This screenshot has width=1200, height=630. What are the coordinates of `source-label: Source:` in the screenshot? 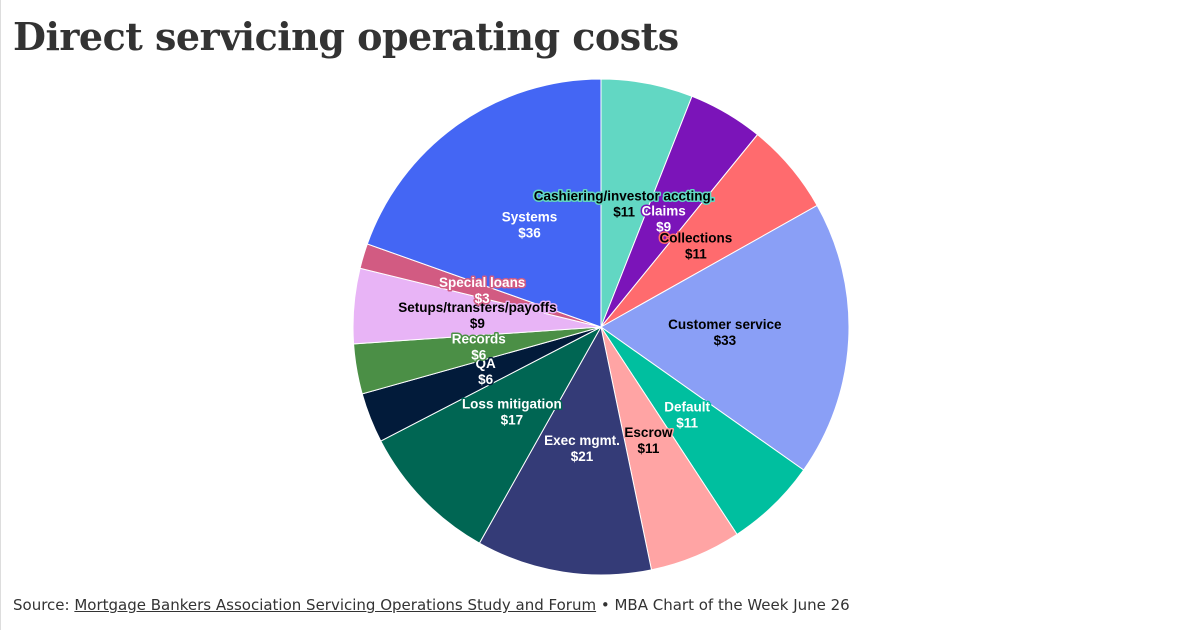 It's located at (41, 605).